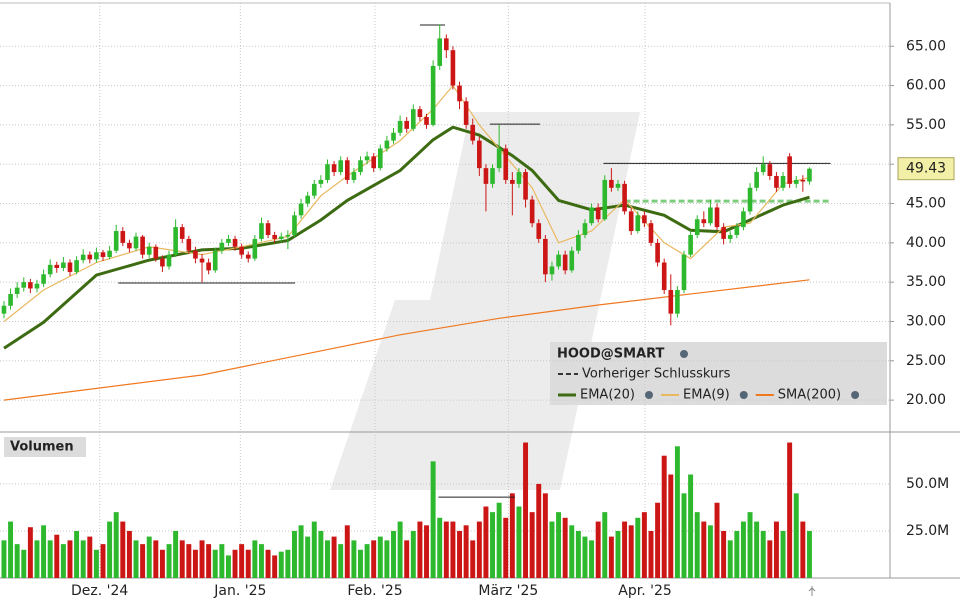 The width and height of the screenshot is (960, 604). Describe the element at coordinates (607, 395) in the screenshot. I see `legend-label: EMA(20)` at that location.